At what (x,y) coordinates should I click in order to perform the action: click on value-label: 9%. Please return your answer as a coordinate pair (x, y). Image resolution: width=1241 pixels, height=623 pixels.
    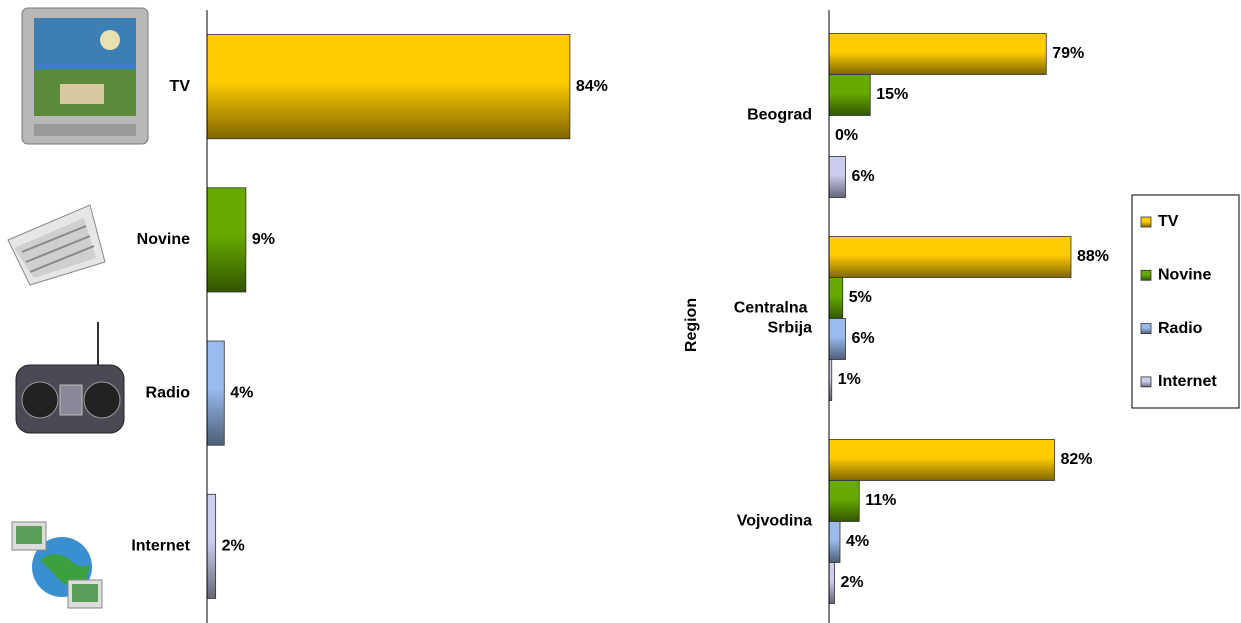
    Looking at the image, I should click on (263, 239).